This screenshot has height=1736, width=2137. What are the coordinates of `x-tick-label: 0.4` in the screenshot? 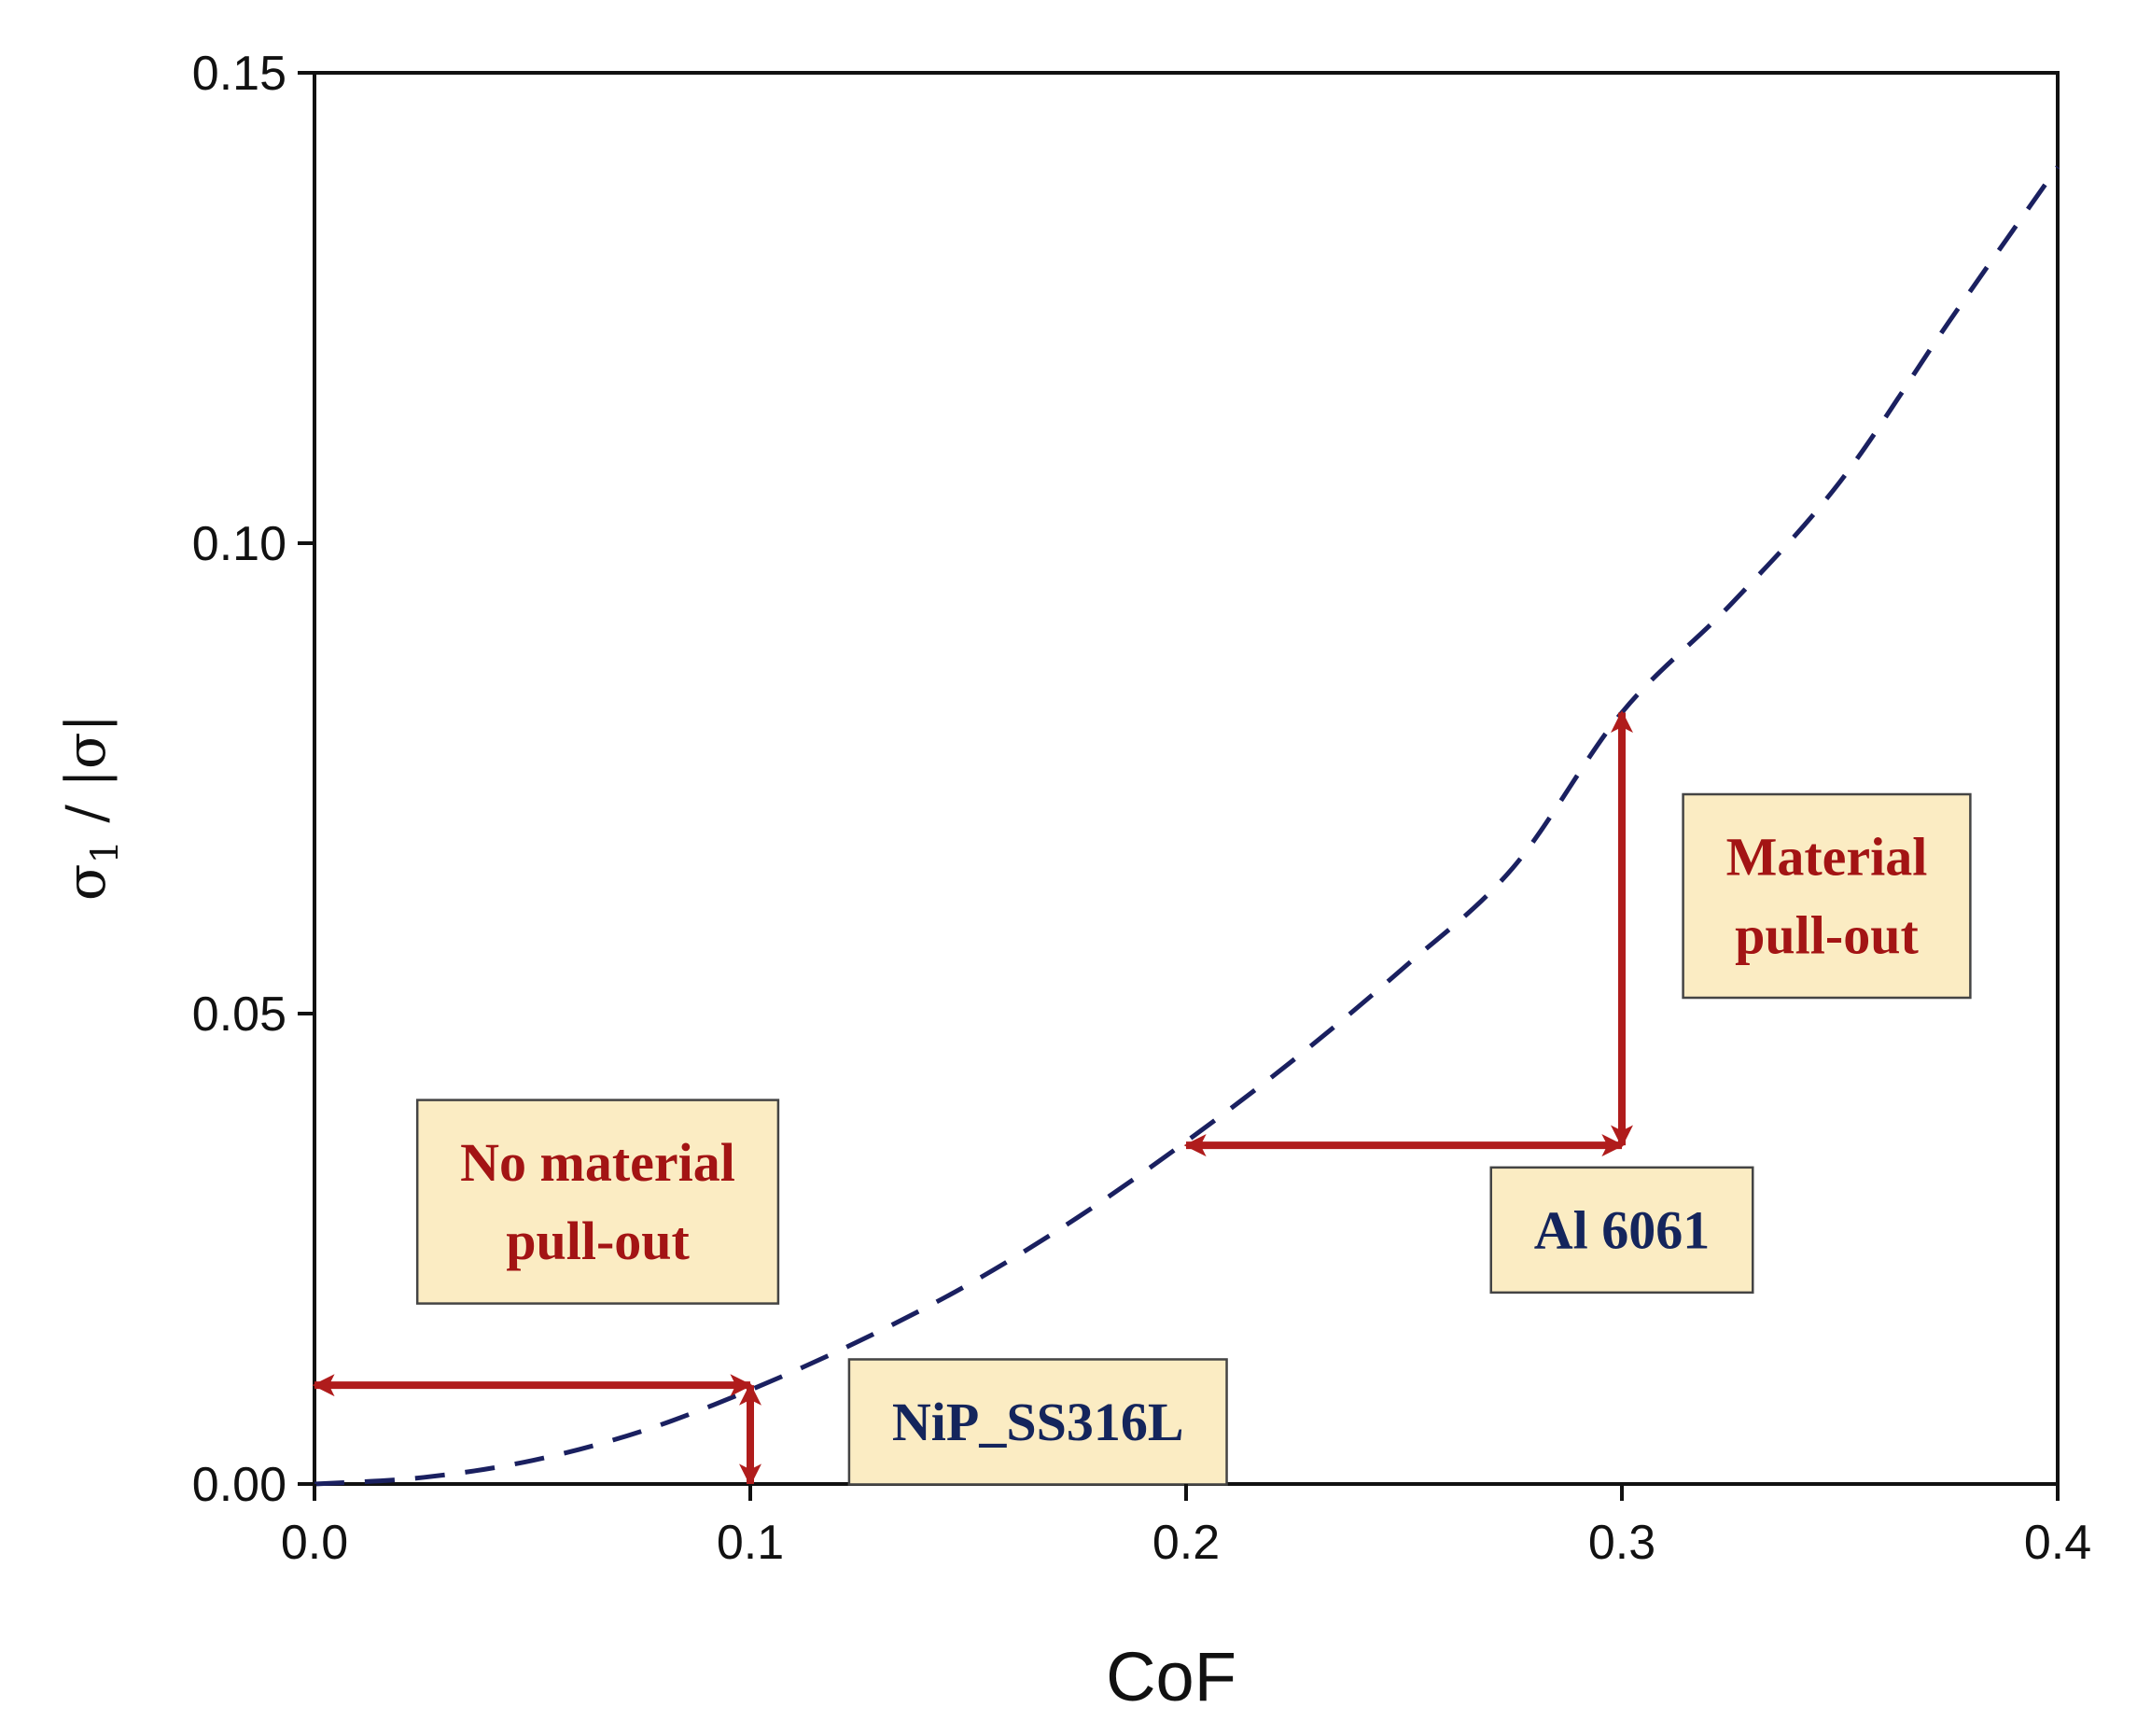 It's located at (2057, 1543).